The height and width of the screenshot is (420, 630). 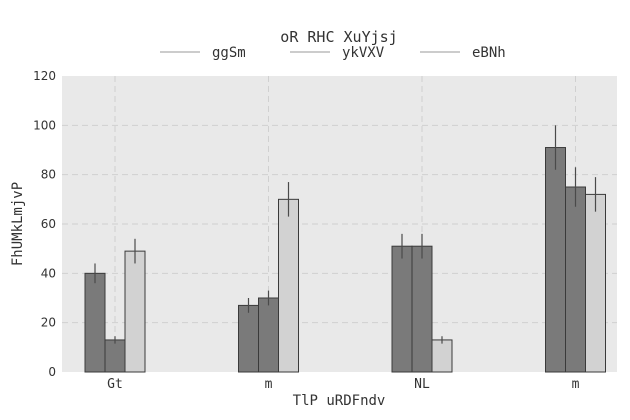 I want to click on chart-title: oR RHC XuYjsj, so click(x=338, y=37).